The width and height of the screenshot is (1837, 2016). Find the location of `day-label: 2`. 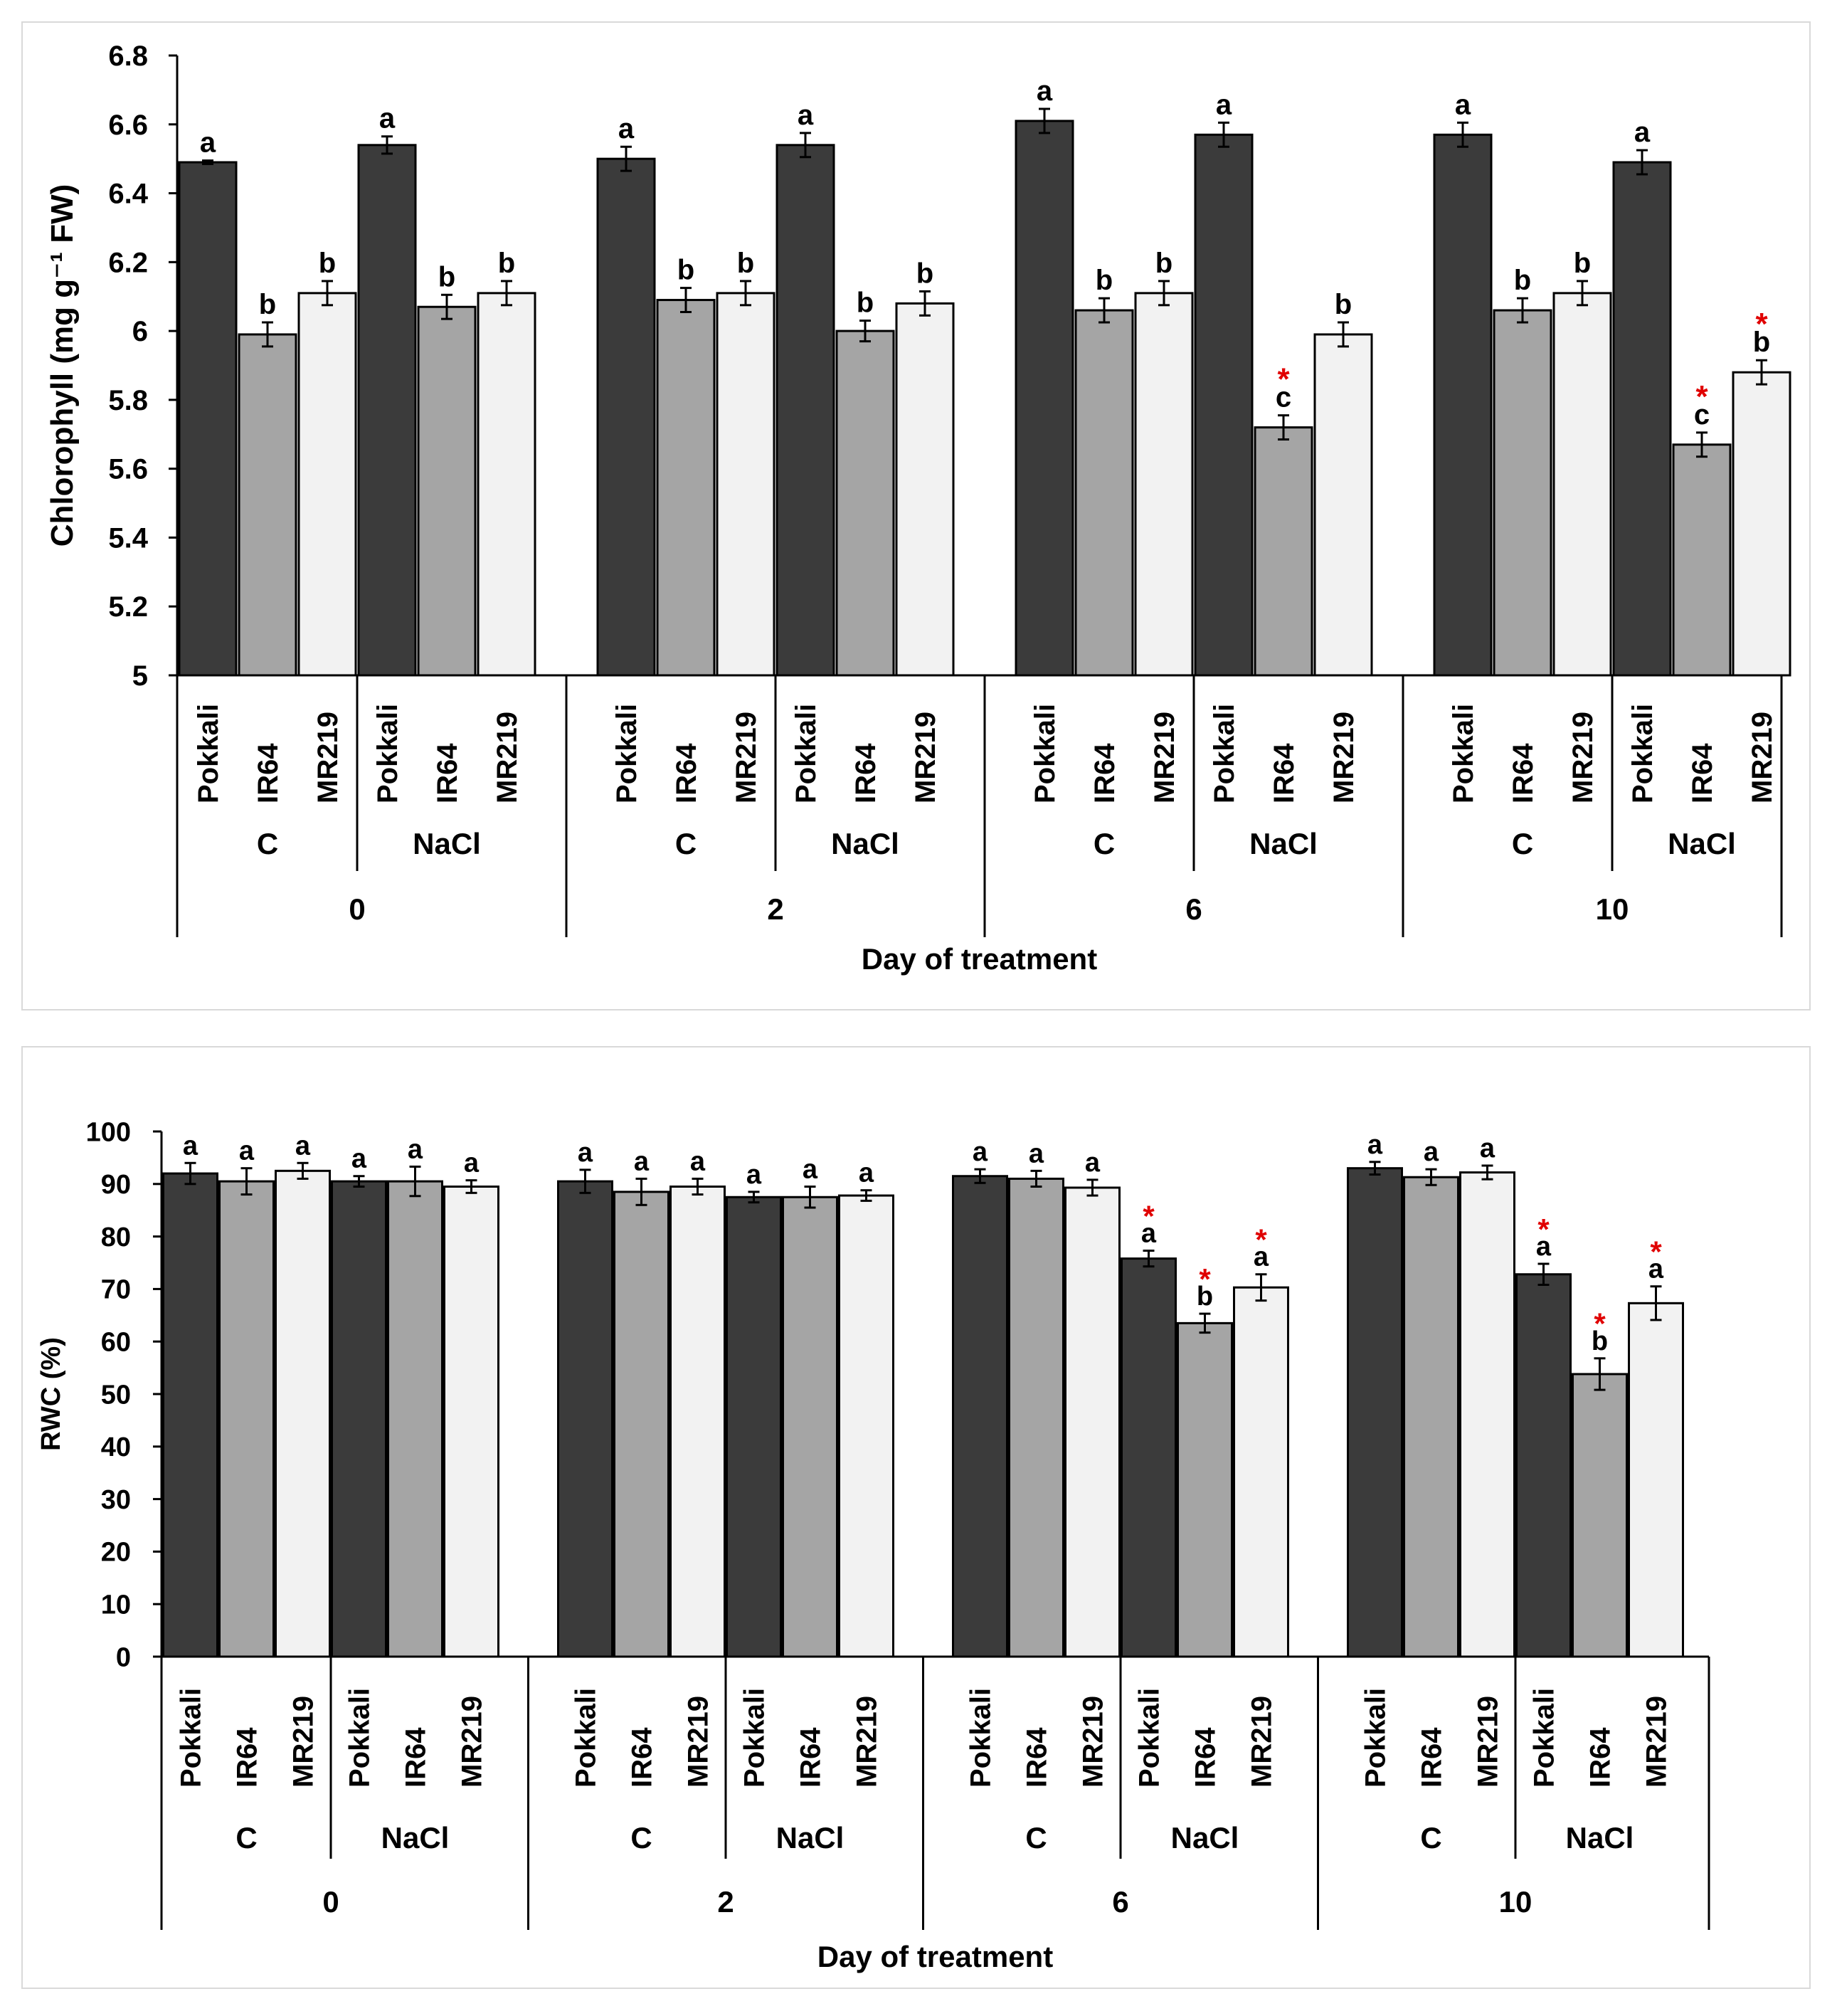

day-label: 2 is located at coordinates (725, 1902).